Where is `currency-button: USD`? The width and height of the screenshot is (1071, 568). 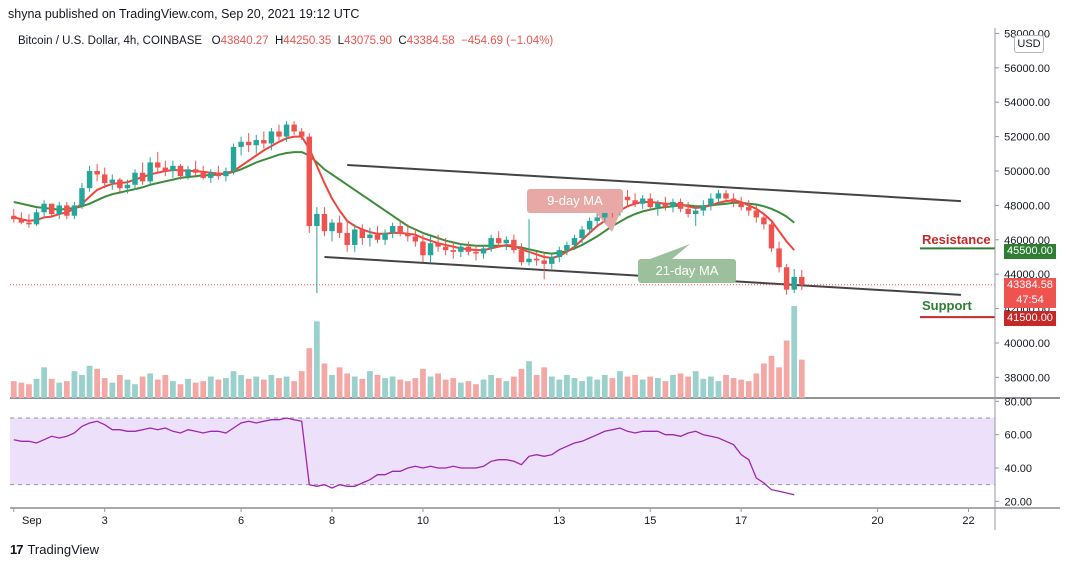
currency-button: USD is located at coordinates (1029, 44).